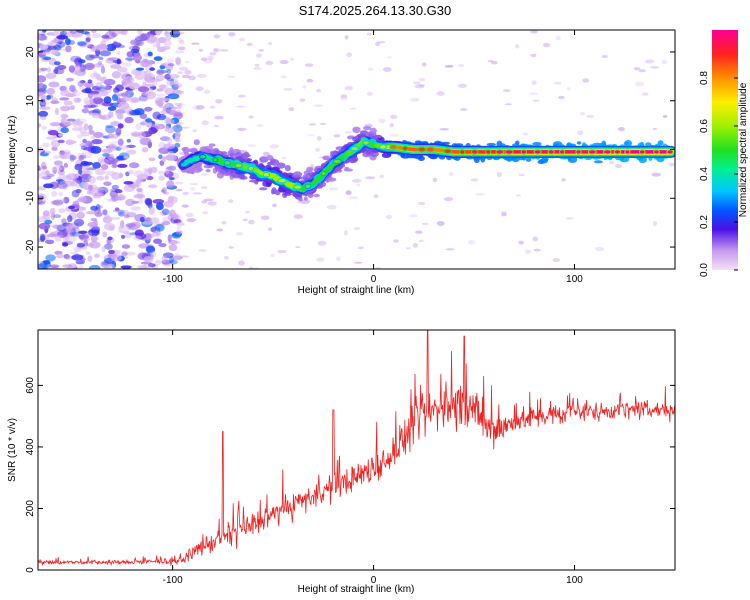  I want to click on colorbar-tick-label: 0.2, so click(704, 222).